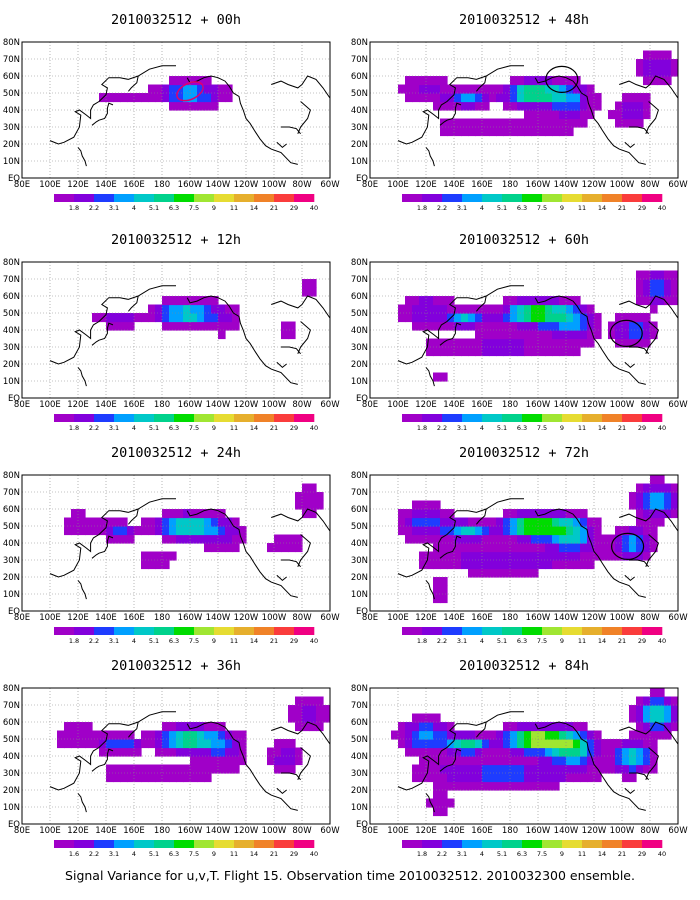 The image size is (700, 900). I want to click on colorbar: 1.8 2.2 3.1 4 5.1 6.3 7.5 9 11 14 21 29 40, so click(186, 423).